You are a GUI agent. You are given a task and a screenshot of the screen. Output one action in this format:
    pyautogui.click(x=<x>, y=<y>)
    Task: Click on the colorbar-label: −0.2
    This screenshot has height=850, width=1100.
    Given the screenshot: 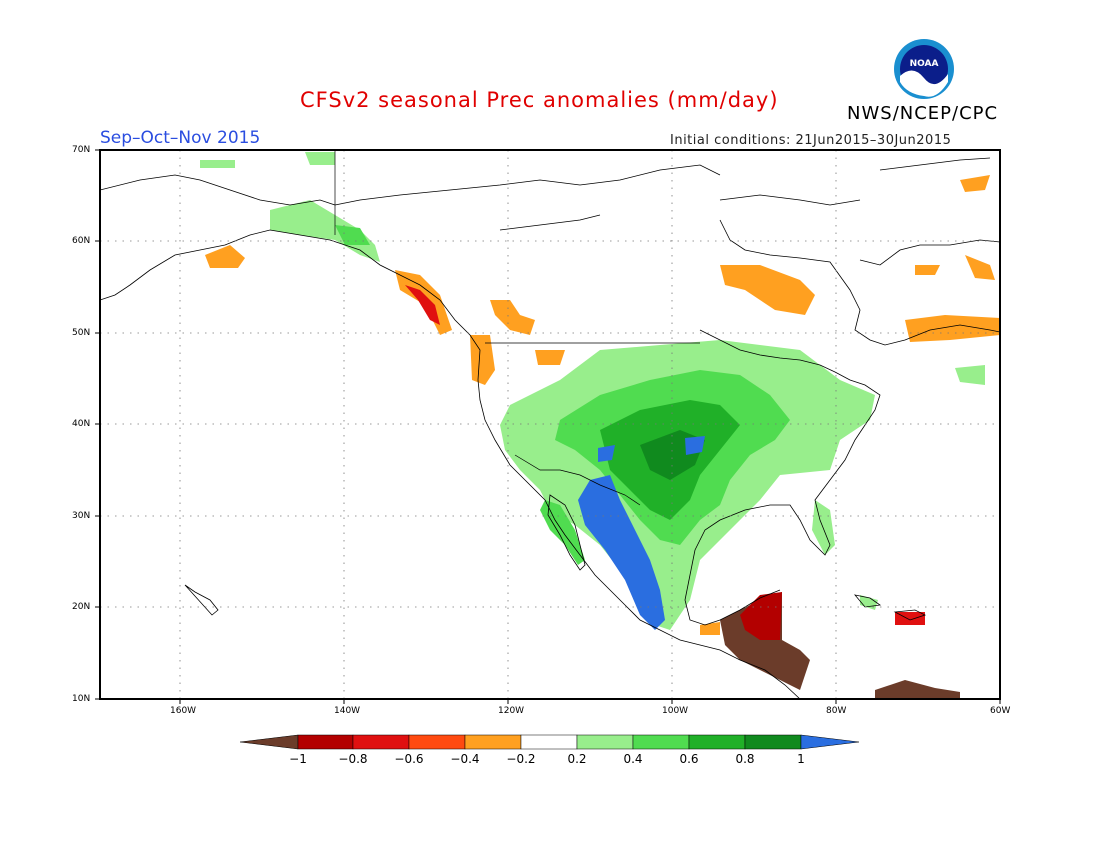 What is the action you would take?
    pyautogui.click(x=521, y=759)
    